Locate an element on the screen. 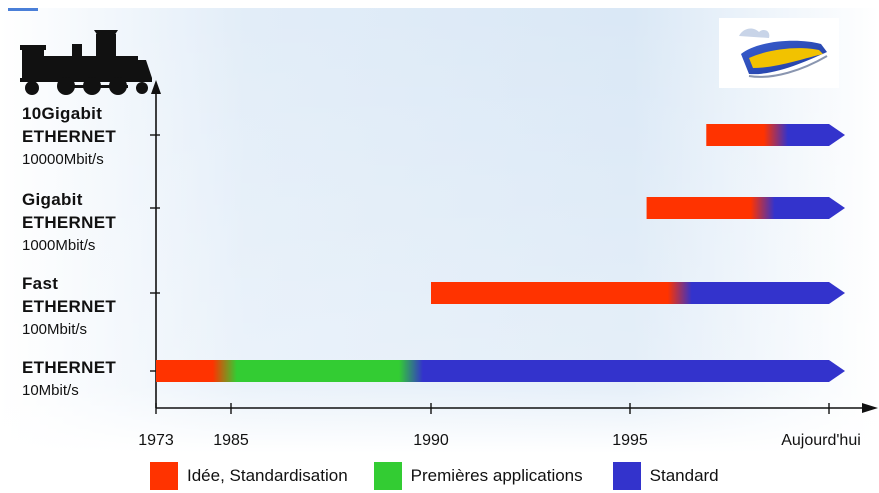 The width and height of the screenshot is (879, 493). bar-ethernet is located at coordinates (500, 371).